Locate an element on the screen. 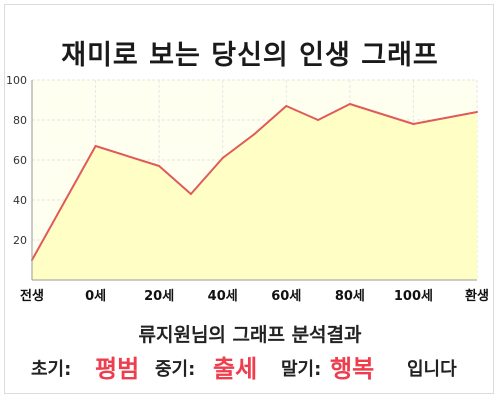 This screenshot has width=500, height=400. y-tick-labels: 20 40 60 80 100 is located at coordinates (16, 160).